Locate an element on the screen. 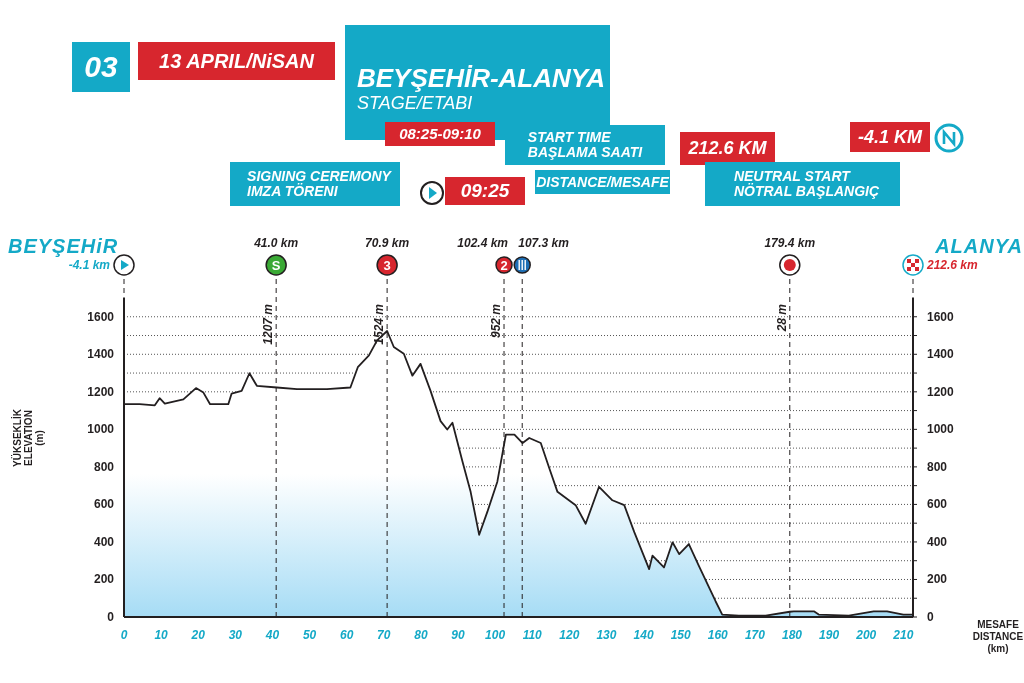  text: 03 is located at coordinates (101, 67).